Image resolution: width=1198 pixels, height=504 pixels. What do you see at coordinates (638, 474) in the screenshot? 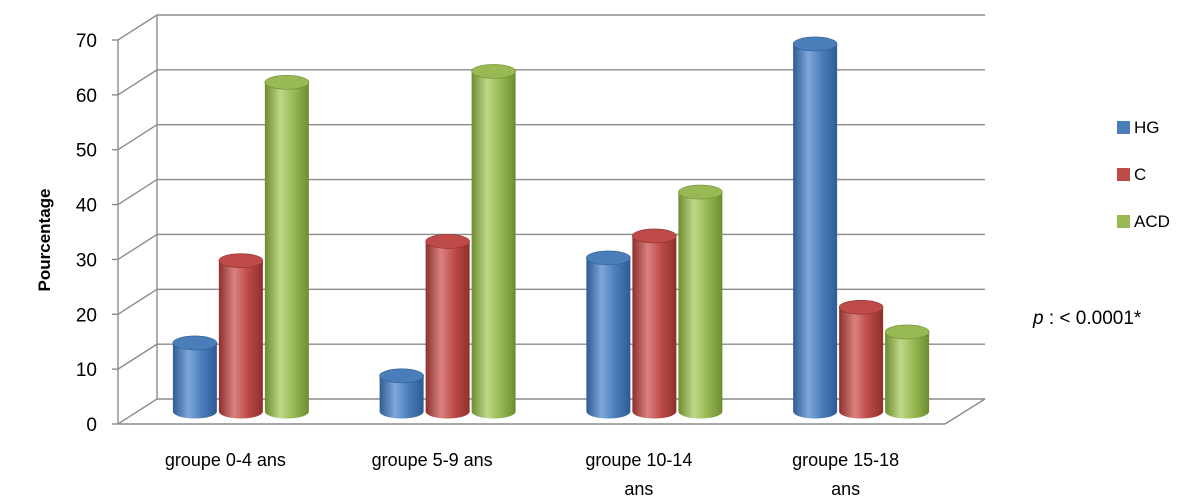
I see `x-category-label: groupe 10-14 ans` at bounding box center [638, 474].